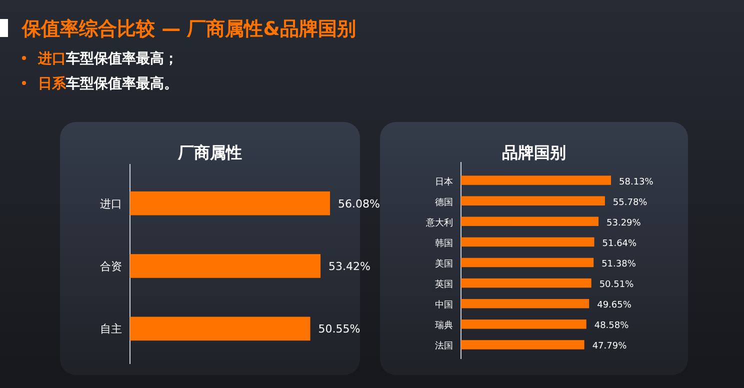 Image resolution: width=744 pixels, height=388 pixels. I want to click on data-label: 47.79%, so click(610, 347).